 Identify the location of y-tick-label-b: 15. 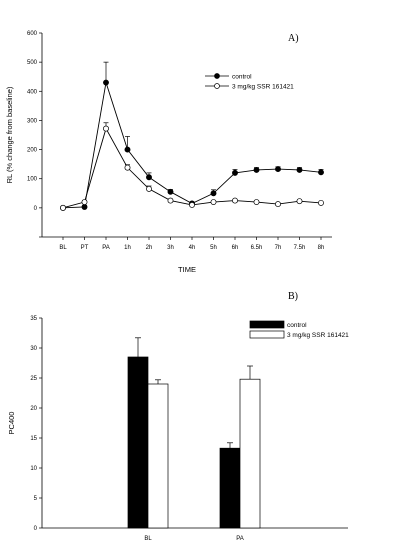
(33, 439).